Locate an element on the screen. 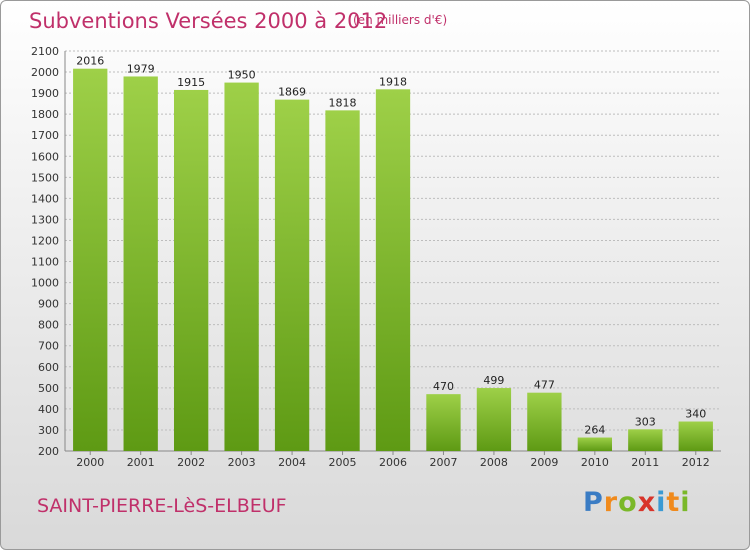 The image size is (750, 550). data-label-2009: 477 is located at coordinates (544, 385).